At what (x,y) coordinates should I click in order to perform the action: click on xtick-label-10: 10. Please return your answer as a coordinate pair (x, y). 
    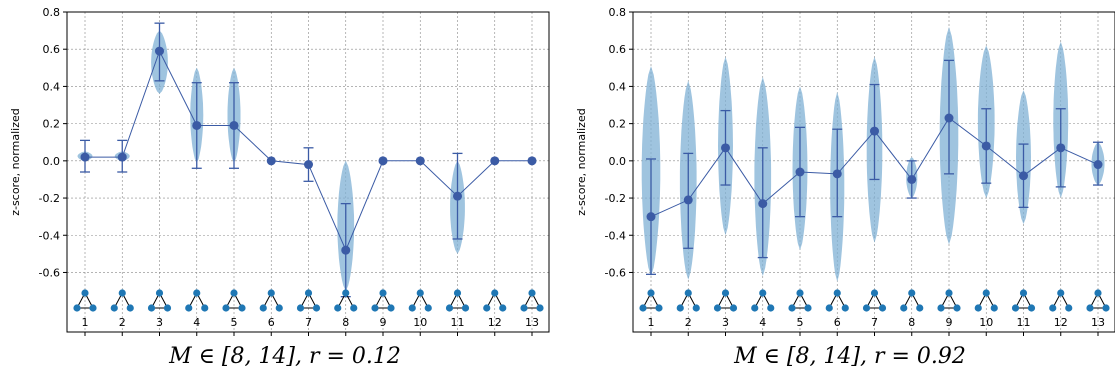
    Looking at the image, I should click on (420, 322).